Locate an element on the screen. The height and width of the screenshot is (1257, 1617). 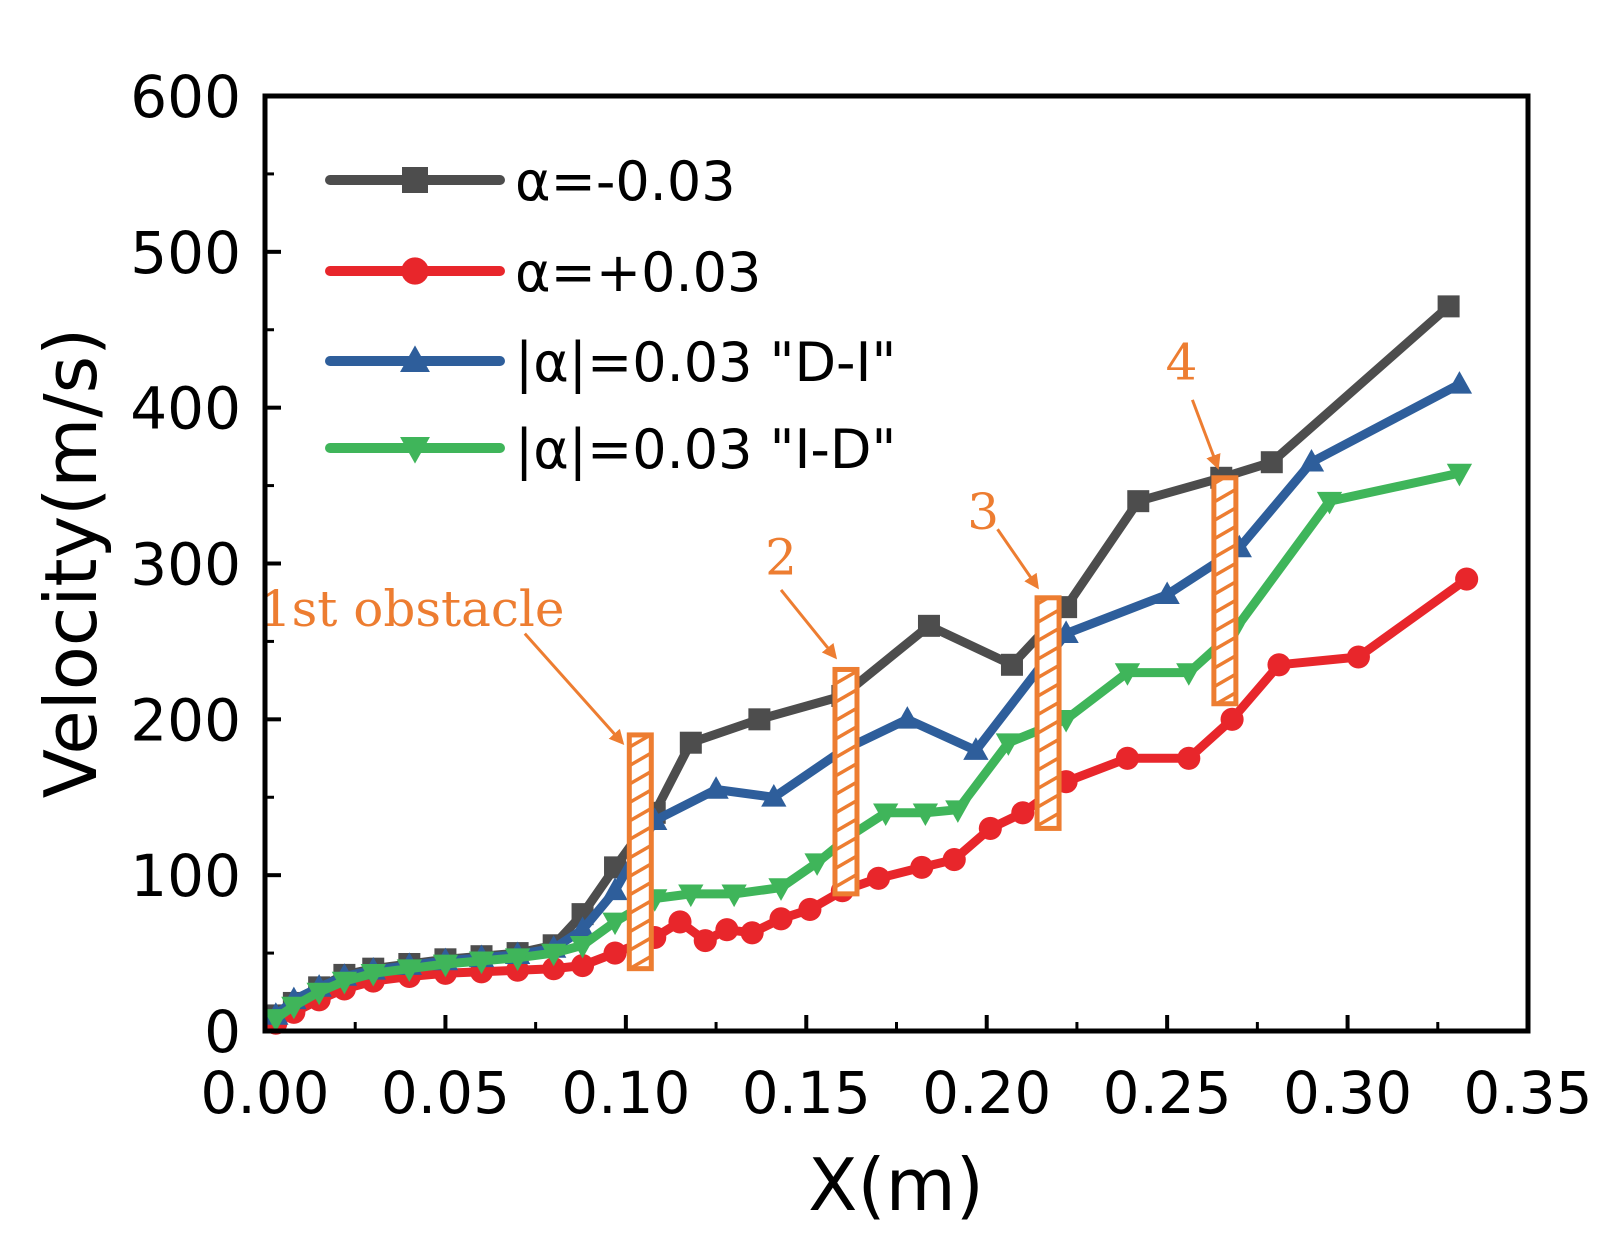
x-tick-label: 0.35 is located at coordinates (1527, 1093).